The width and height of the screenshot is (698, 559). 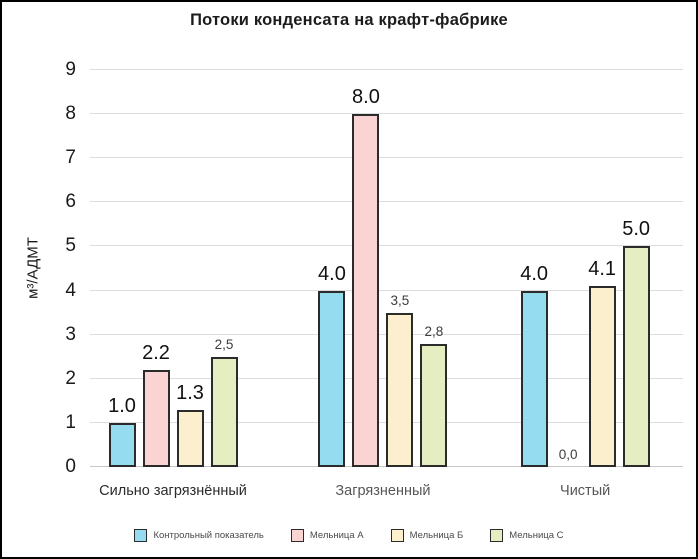 What do you see at coordinates (70, 246) in the screenshot?
I see `y-tick-label: 5` at bounding box center [70, 246].